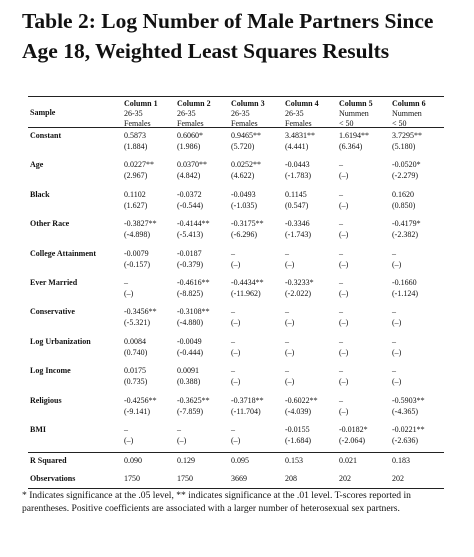 This screenshot has width=474, height=557. I want to click on summary-value: 0.090, so click(133, 460).